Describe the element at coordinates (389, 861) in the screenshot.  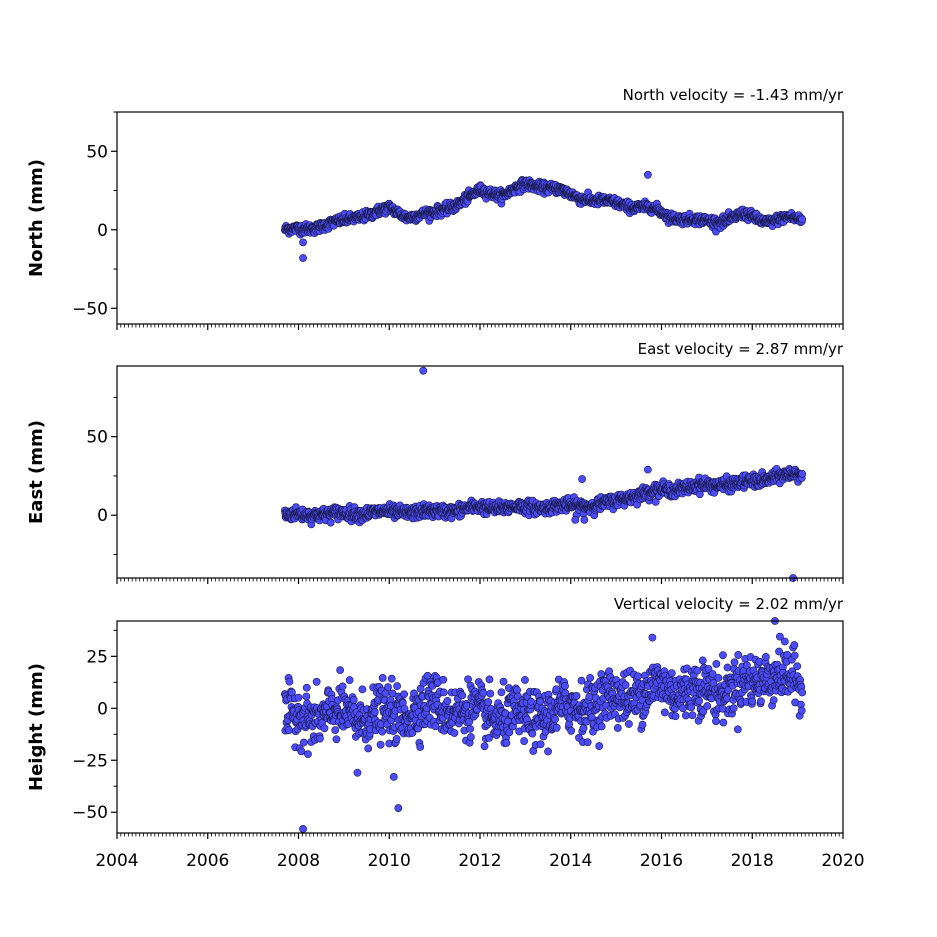
I see `x-tick-label: 2010` at that location.